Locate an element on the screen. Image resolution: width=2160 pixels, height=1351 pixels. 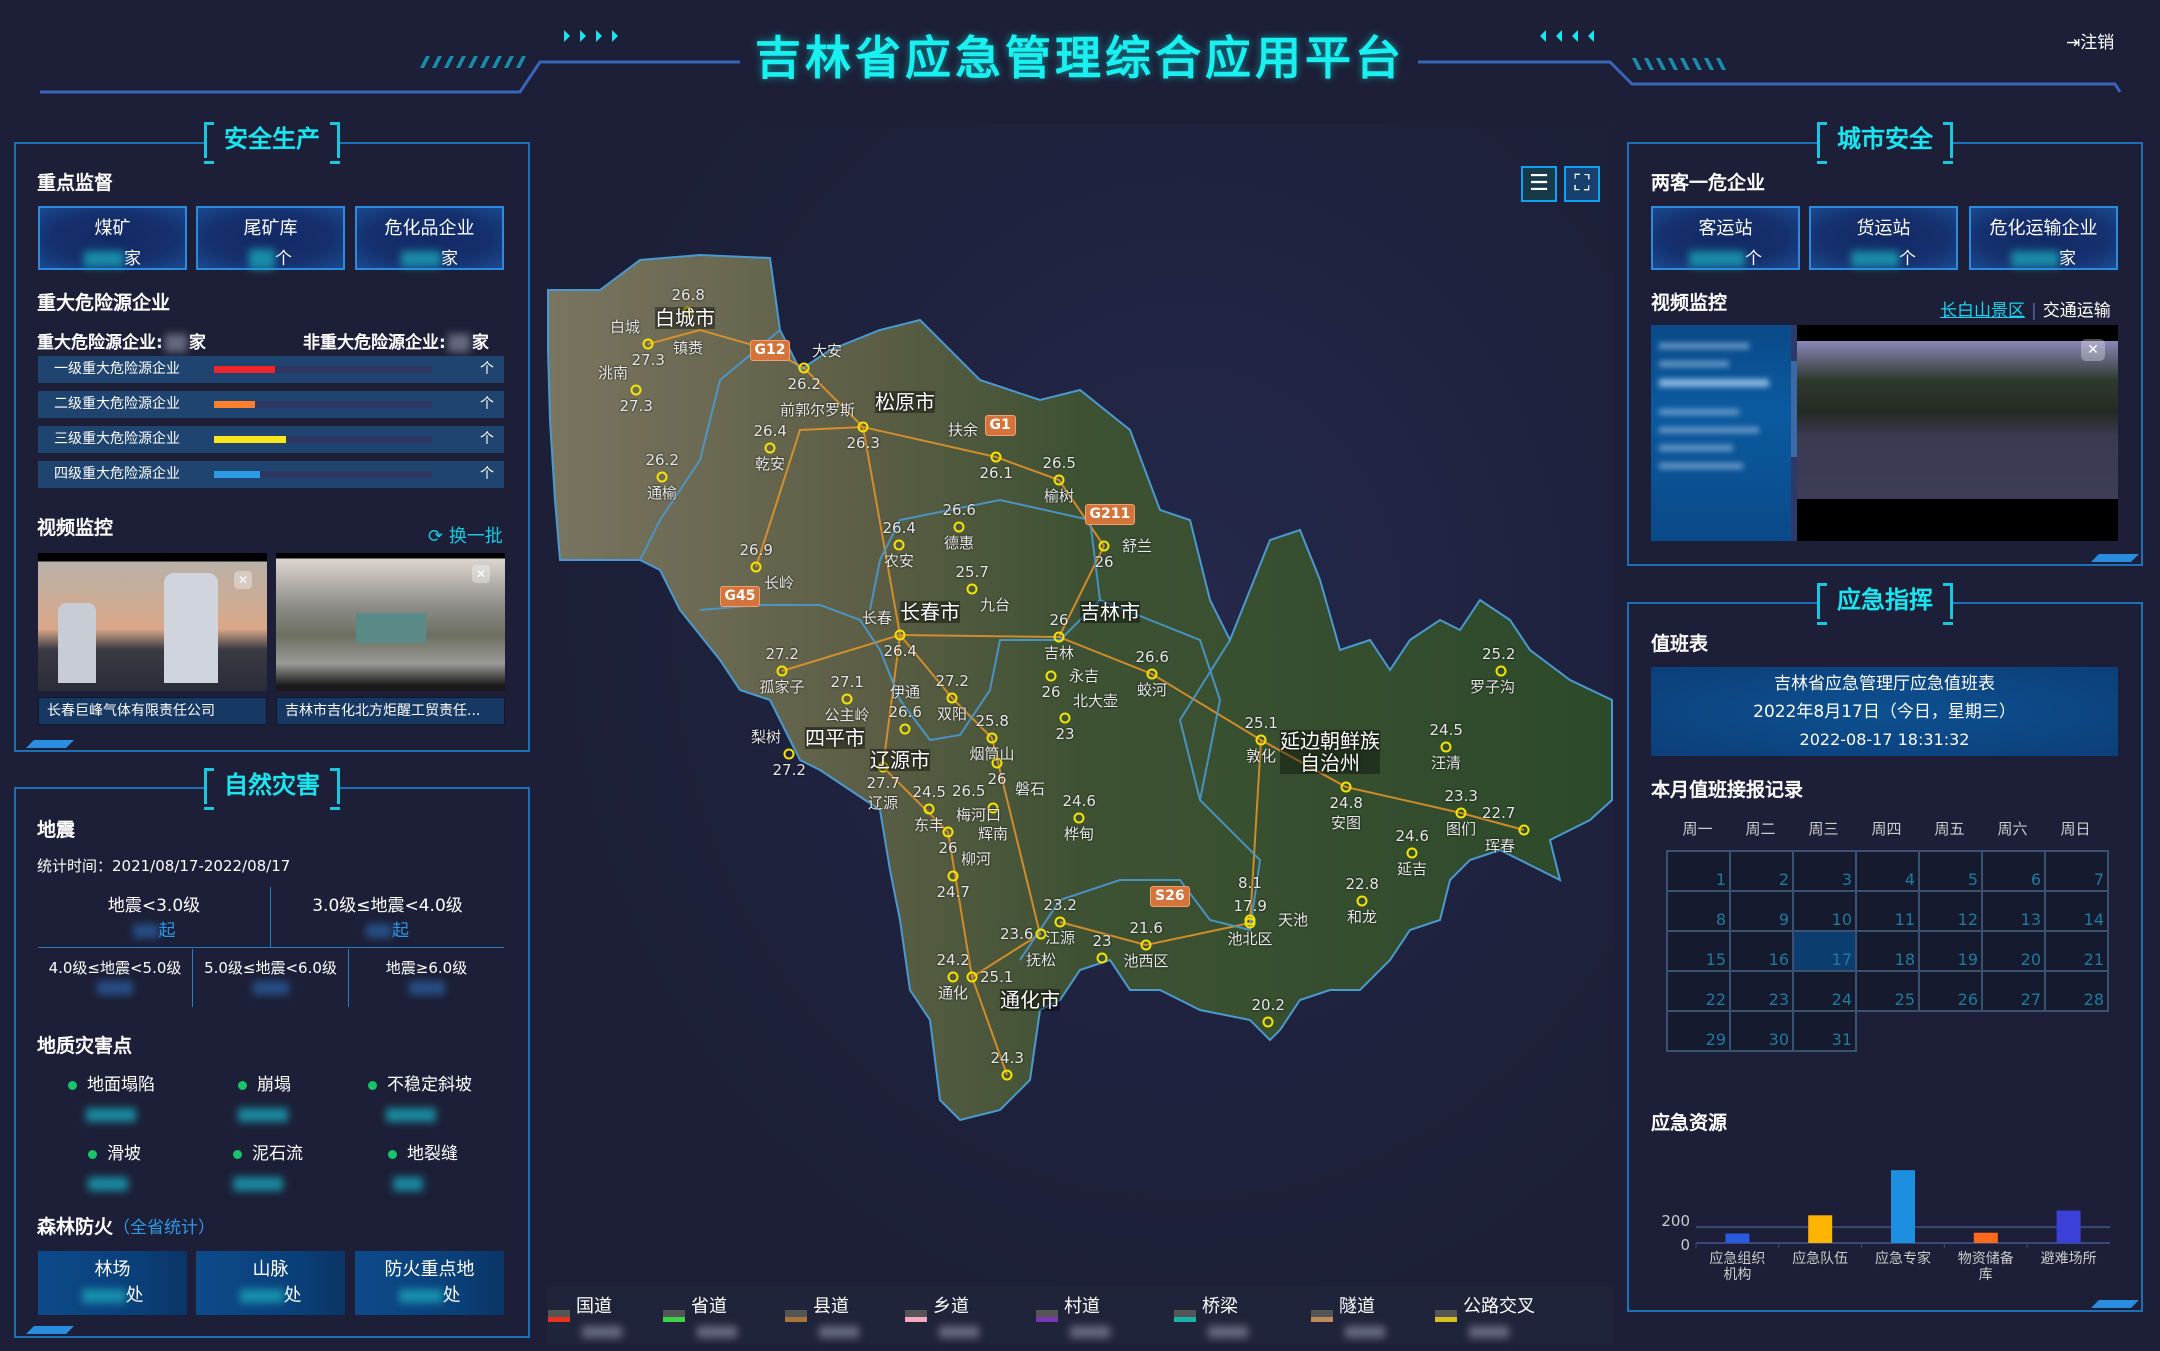
calendar-day: 17 is located at coordinates (1824, 951).